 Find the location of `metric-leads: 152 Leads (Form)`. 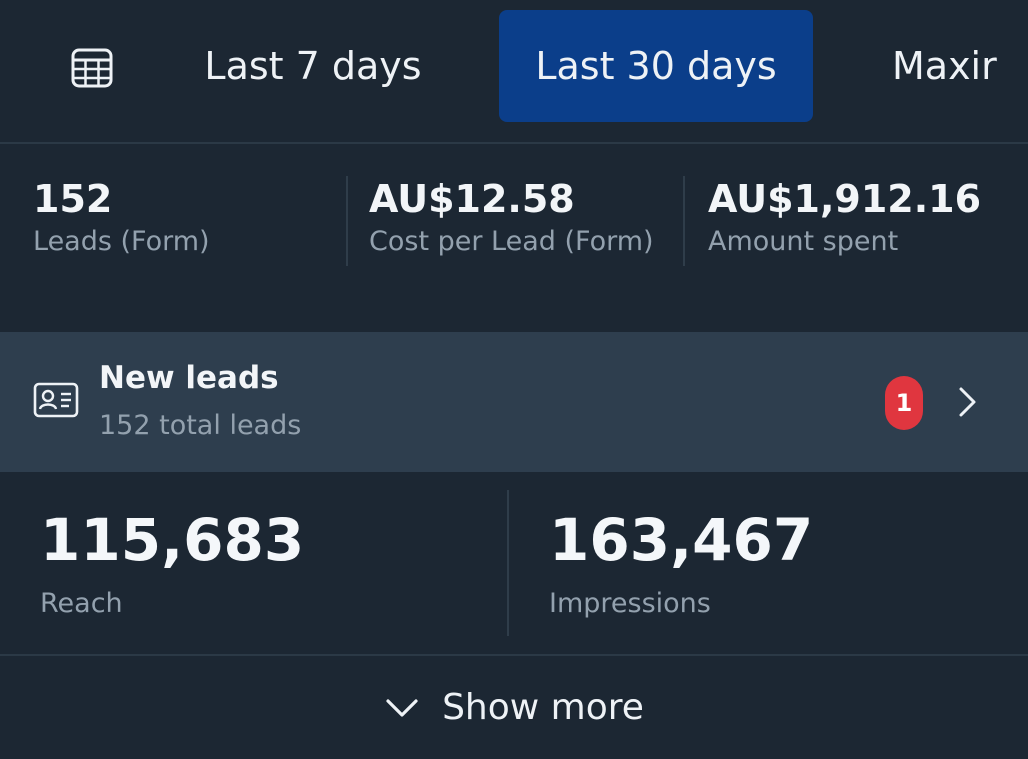

metric-leads: 152 Leads (Form) is located at coordinates (121, 215).